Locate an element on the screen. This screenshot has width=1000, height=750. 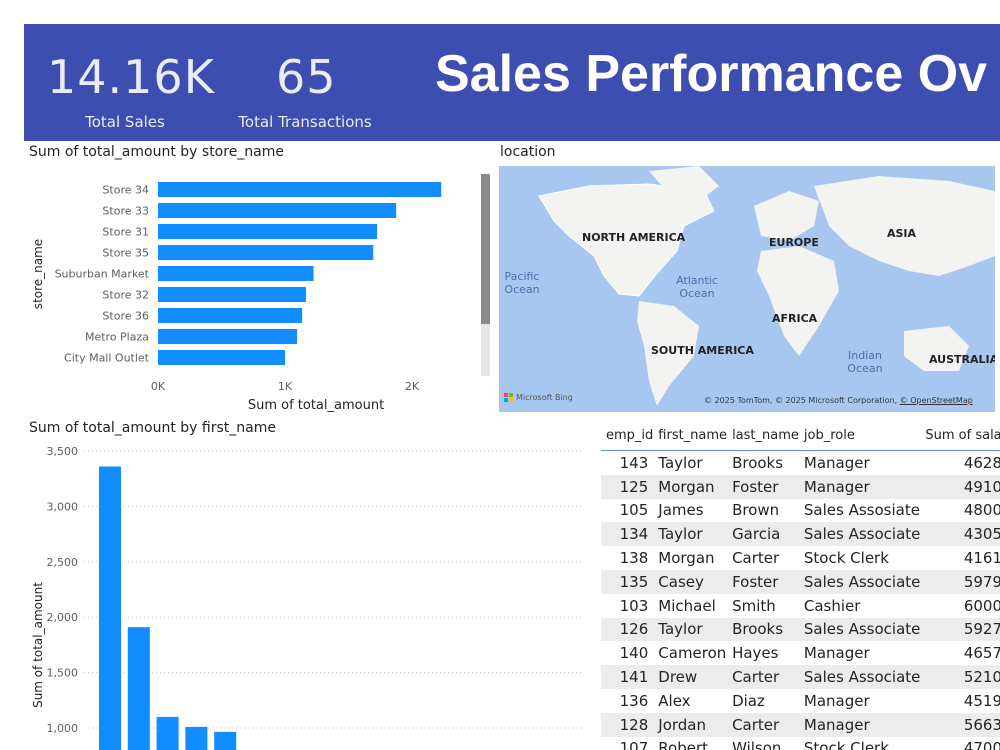
store-category-label: Store 35 is located at coordinates (125, 253).